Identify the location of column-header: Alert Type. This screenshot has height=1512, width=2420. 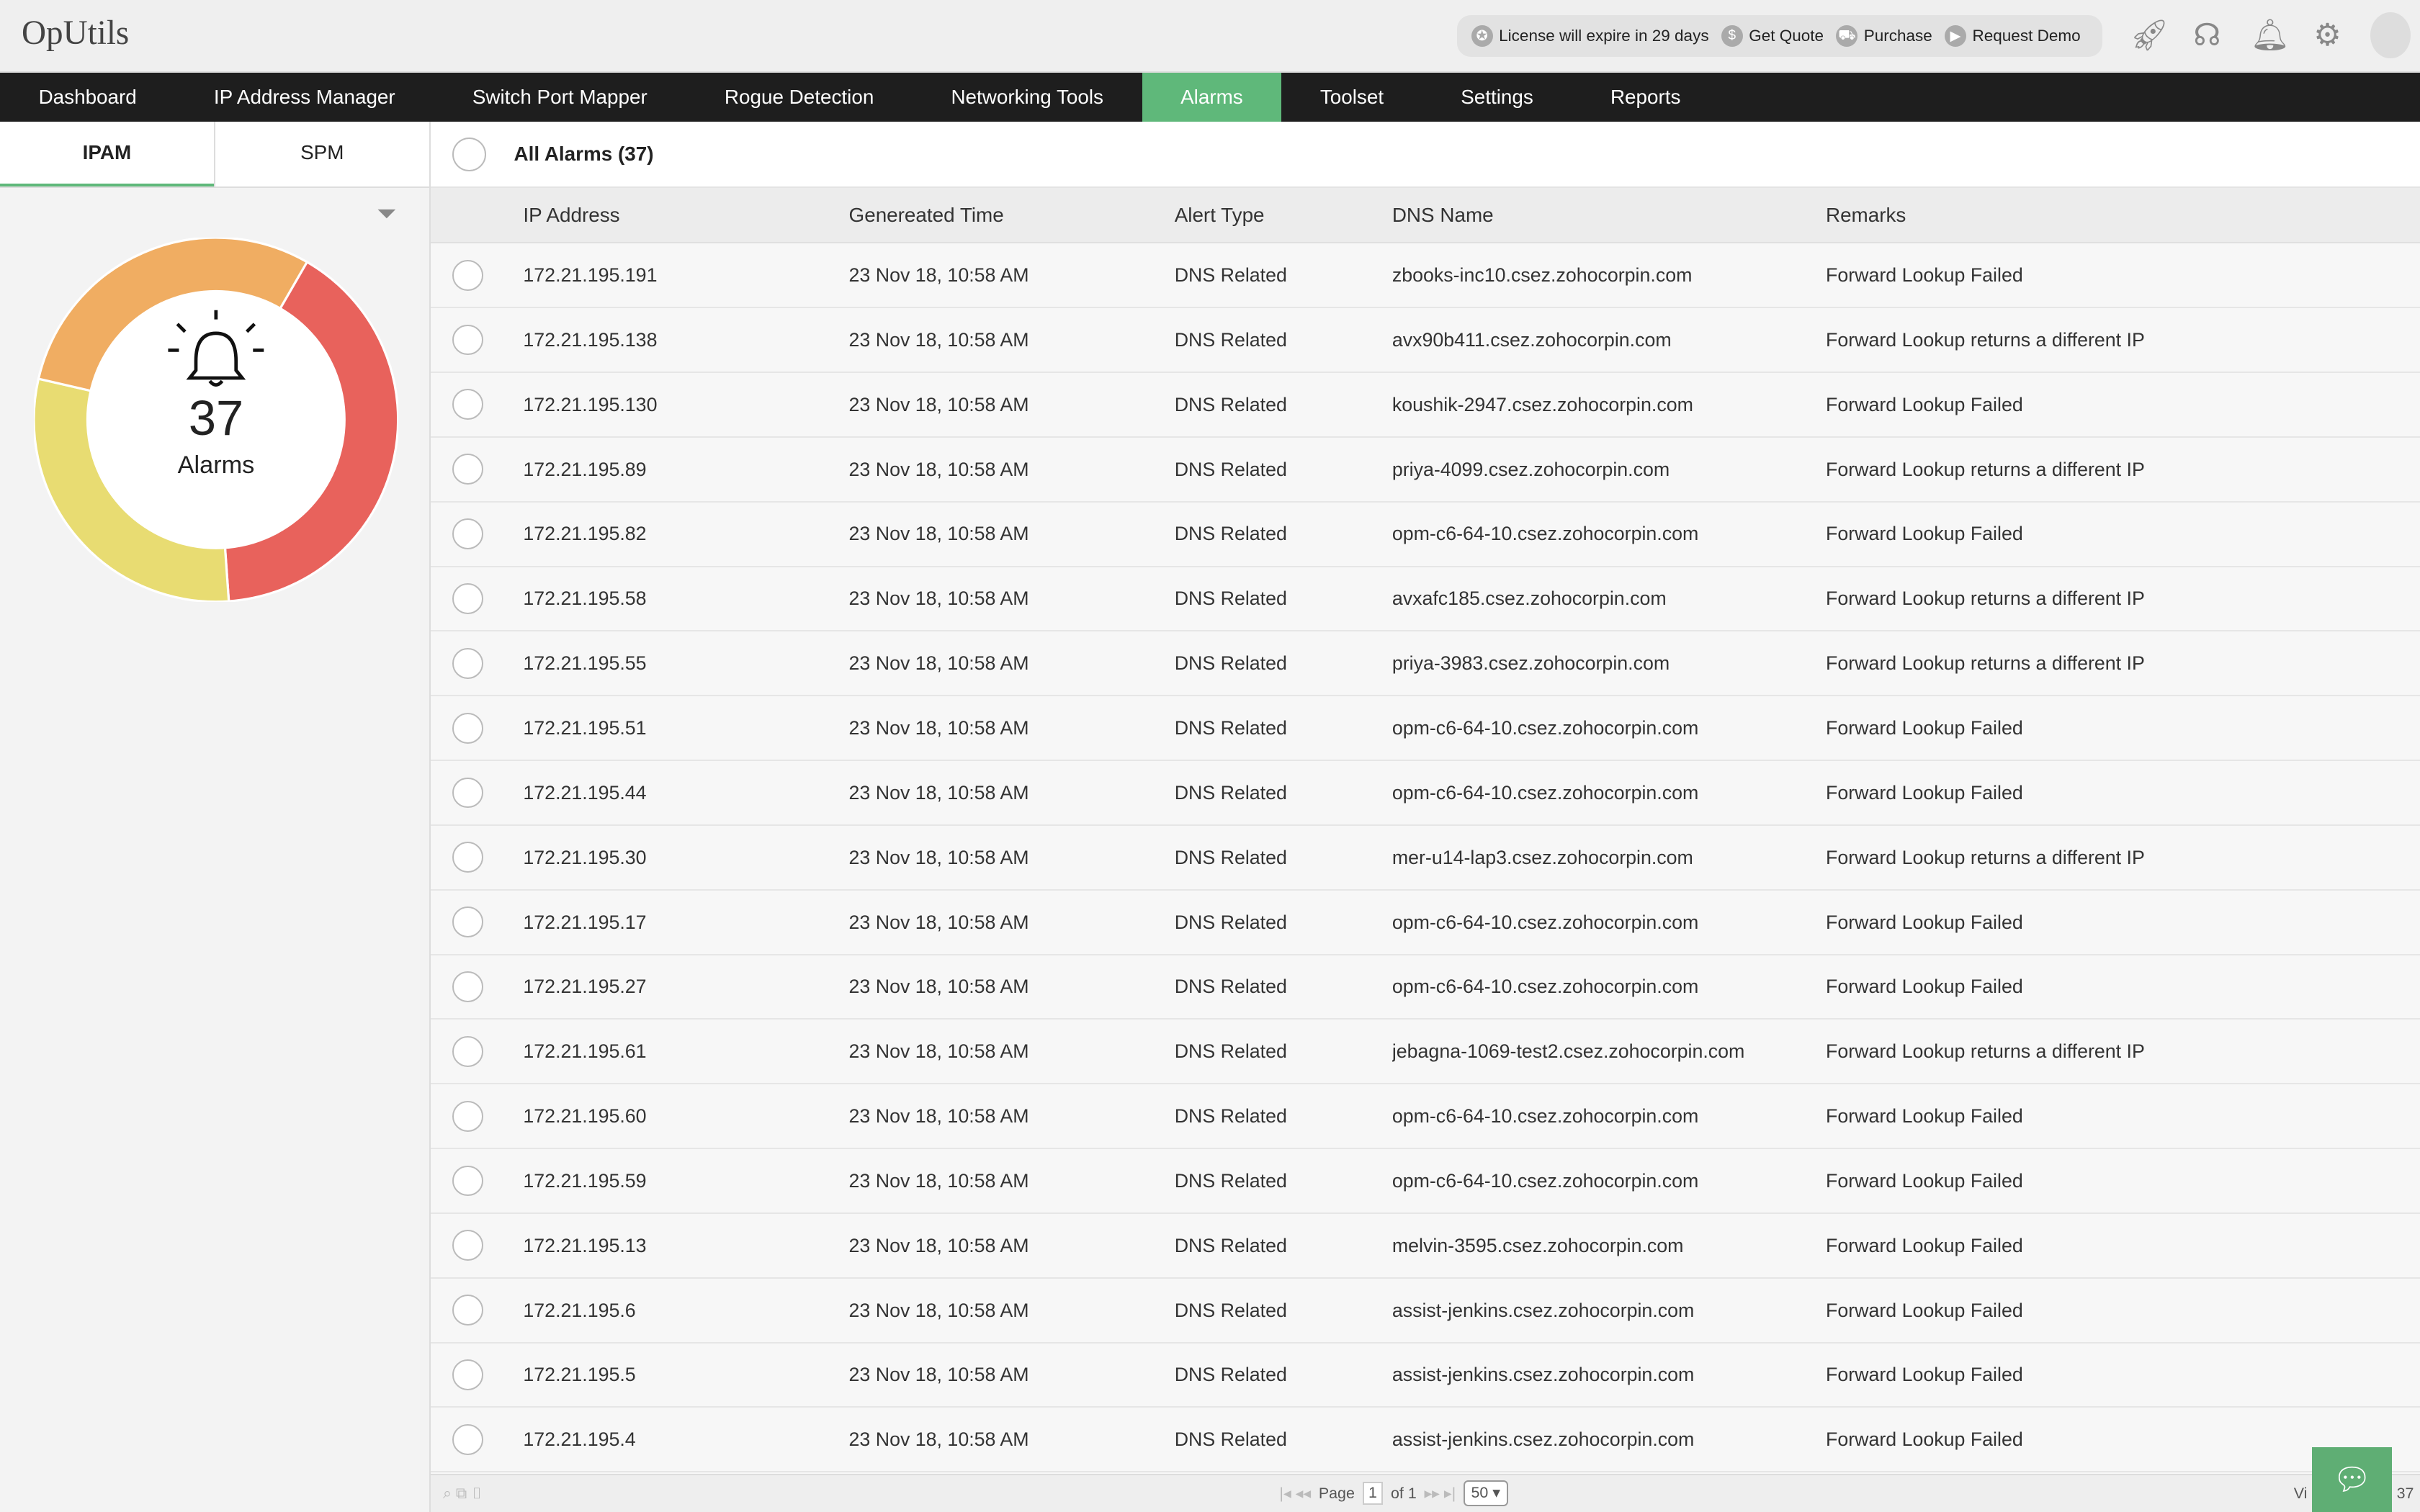
(1283, 216).